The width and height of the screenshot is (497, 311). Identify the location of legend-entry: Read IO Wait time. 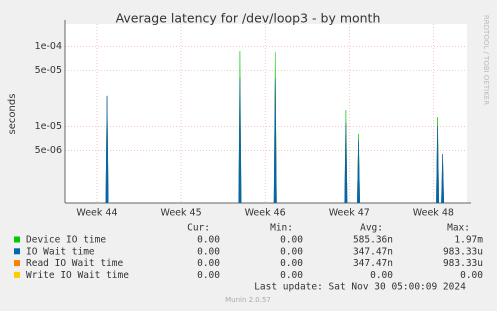
(75, 263).